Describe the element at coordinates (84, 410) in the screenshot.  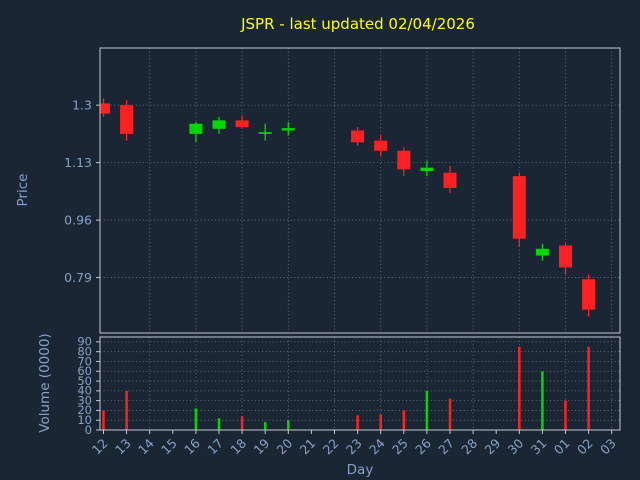
I see `volume-tick-label: 20` at that location.